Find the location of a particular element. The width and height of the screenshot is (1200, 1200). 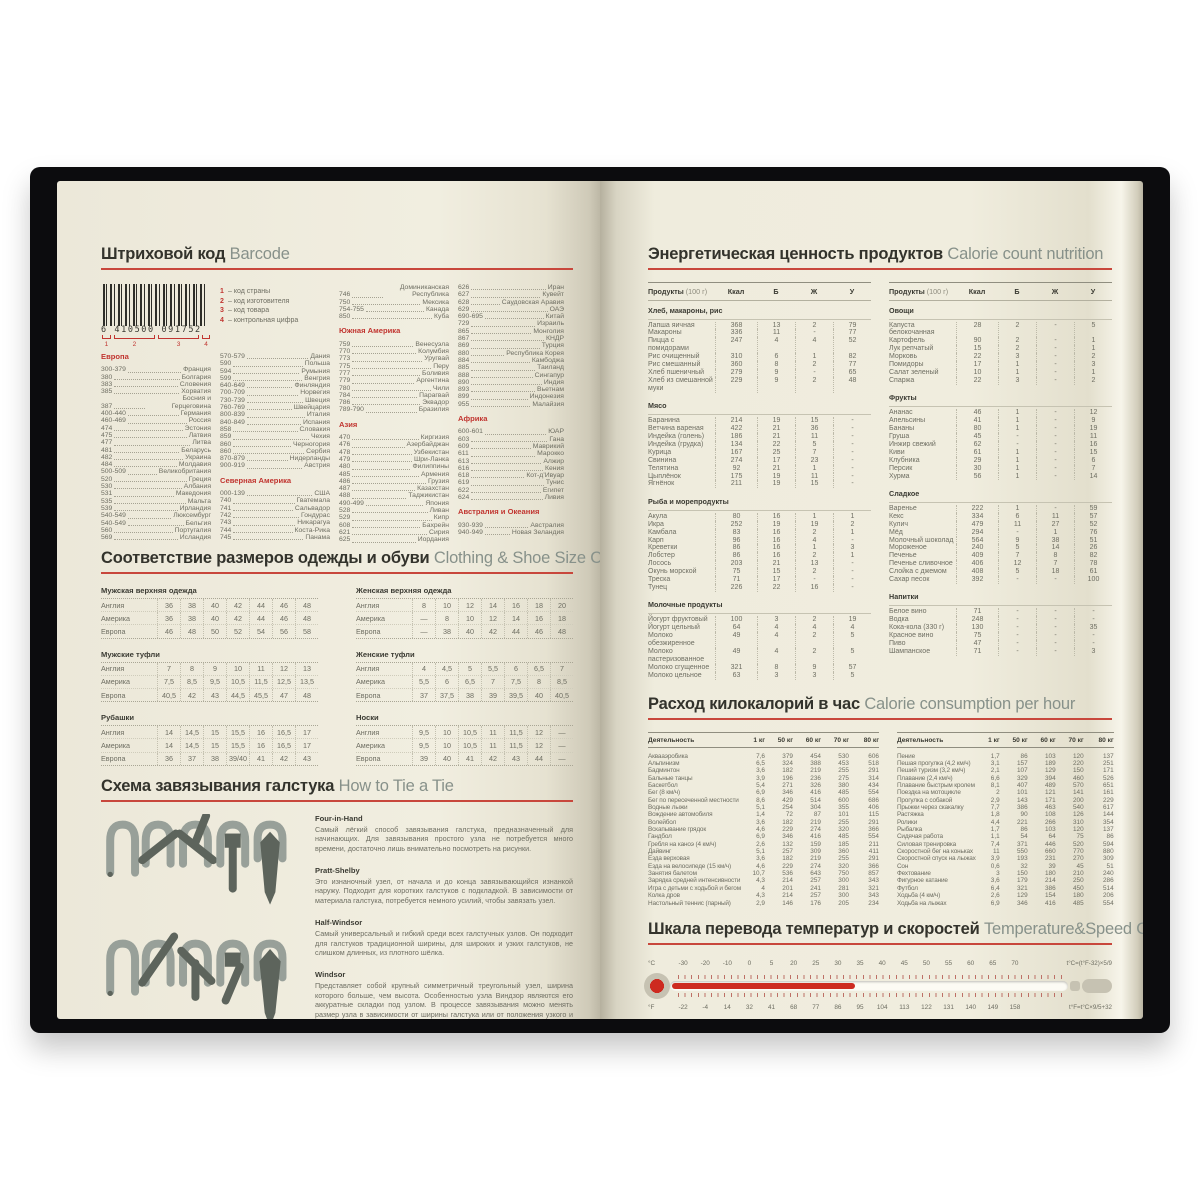

food-value: 21 is located at coordinates (776, 429).